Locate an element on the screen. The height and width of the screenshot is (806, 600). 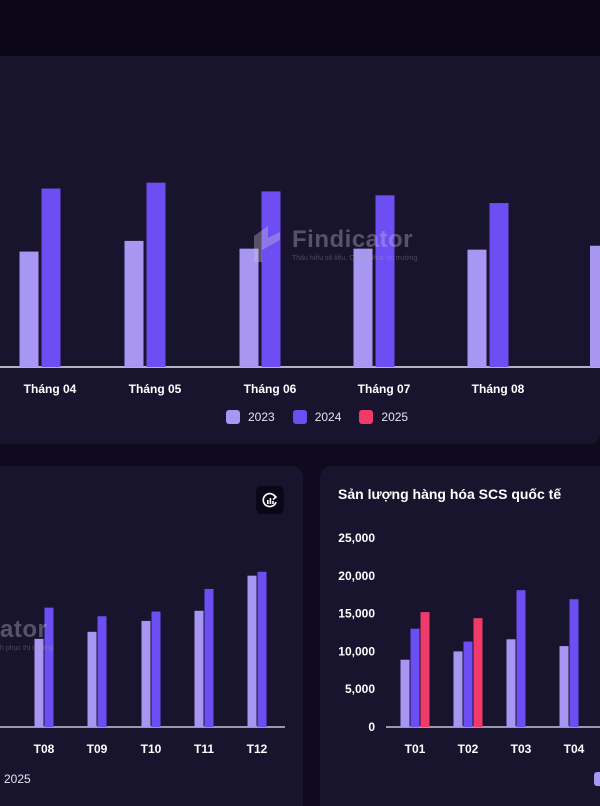
x-tick-label: T04 is located at coordinates (574, 749).